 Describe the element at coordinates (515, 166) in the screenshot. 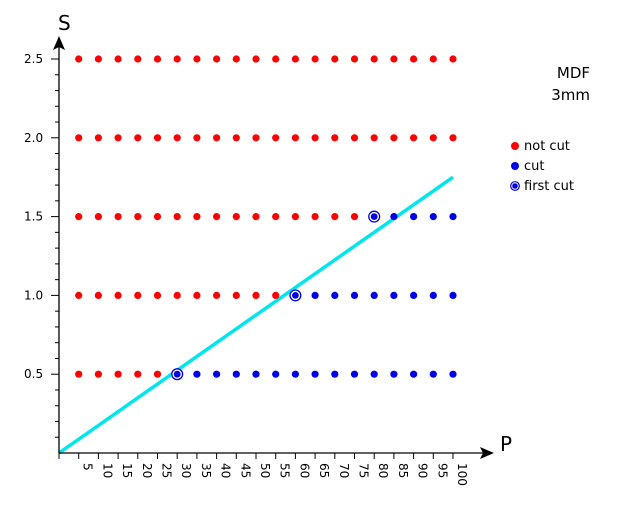

I see `blue-dot-icon` at that location.